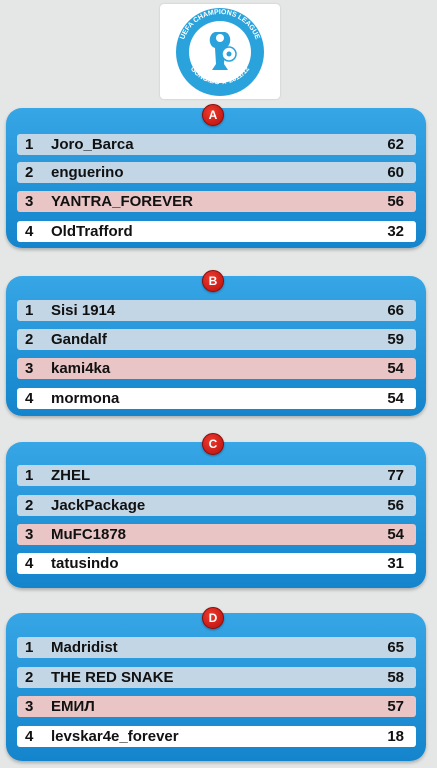 The width and height of the screenshot is (437, 768). Describe the element at coordinates (216, 339) in the screenshot. I see `table-row: 2 Gandalf 59` at that location.